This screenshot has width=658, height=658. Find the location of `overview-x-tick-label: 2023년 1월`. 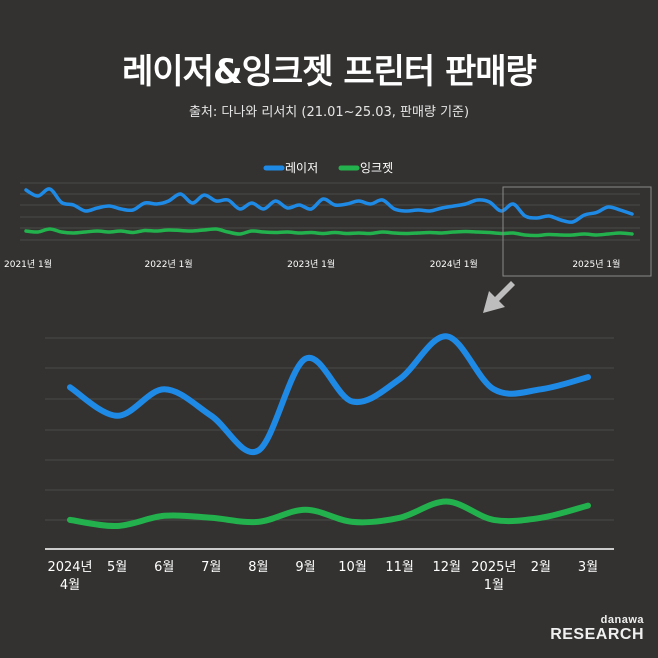

overview-x-tick-label: 2023년 1월 is located at coordinates (311, 264).